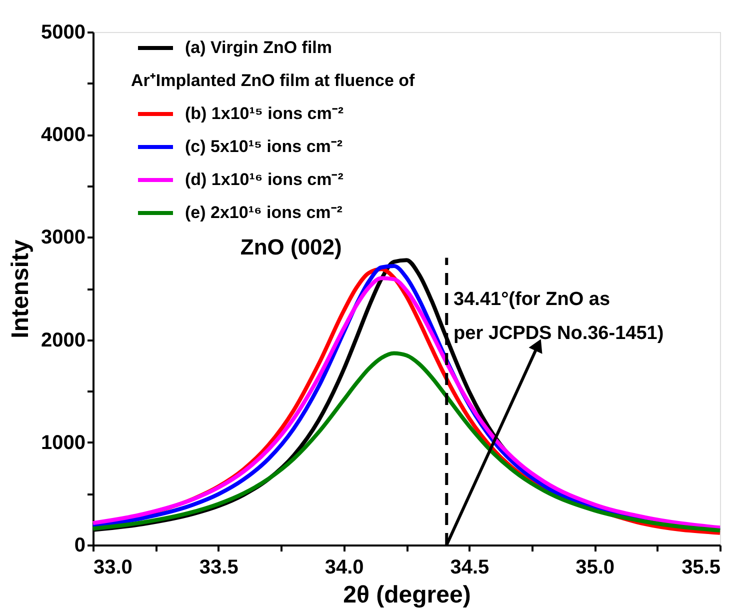 The width and height of the screenshot is (755, 610). I want to click on x-tick-label: 33.5, so click(218, 567).